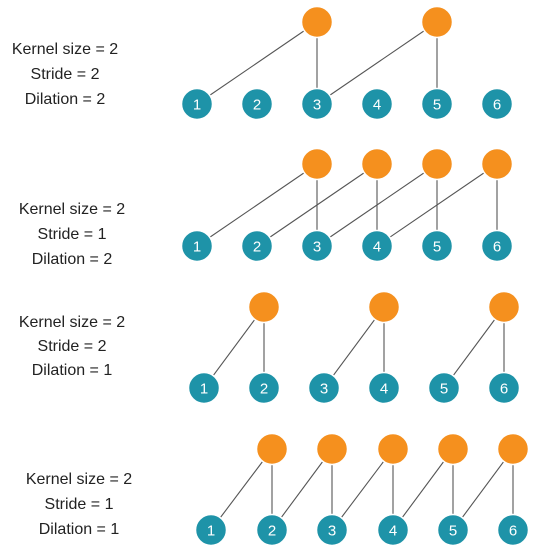 The height and width of the screenshot is (555, 533). I want to click on input-node-label: 2, so click(272, 531).